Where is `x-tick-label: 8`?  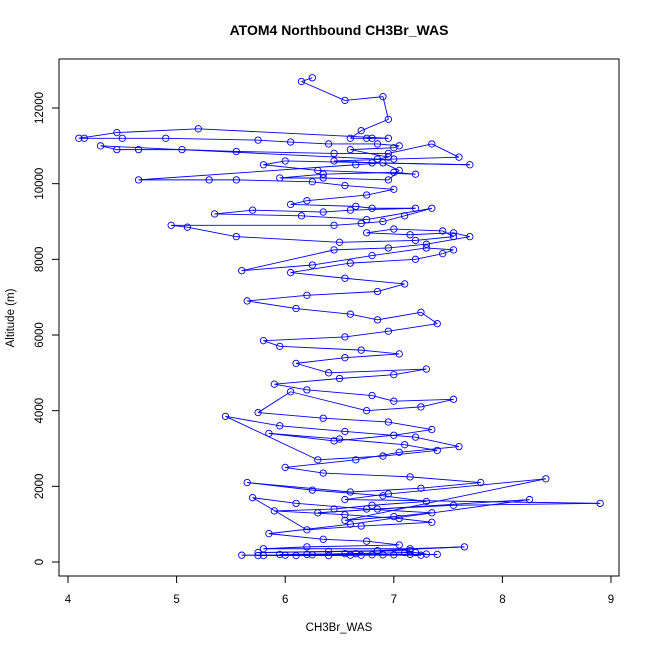
x-tick-label: 8 is located at coordinates (502, 600).